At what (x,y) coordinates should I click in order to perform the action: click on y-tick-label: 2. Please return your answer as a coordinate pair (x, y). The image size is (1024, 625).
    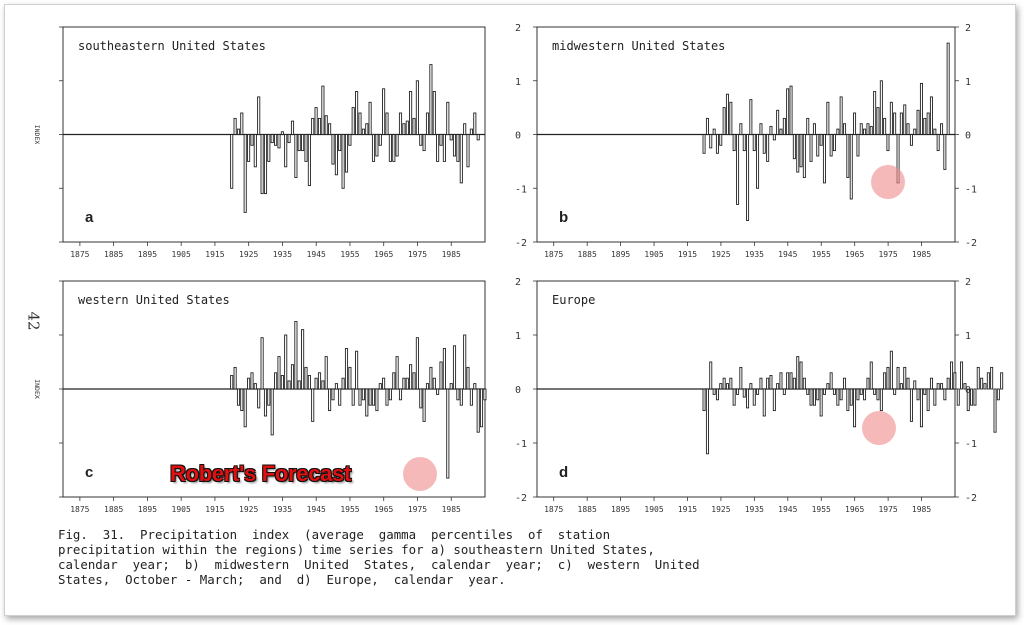
    Looking at the image, I should click on (968, 28).